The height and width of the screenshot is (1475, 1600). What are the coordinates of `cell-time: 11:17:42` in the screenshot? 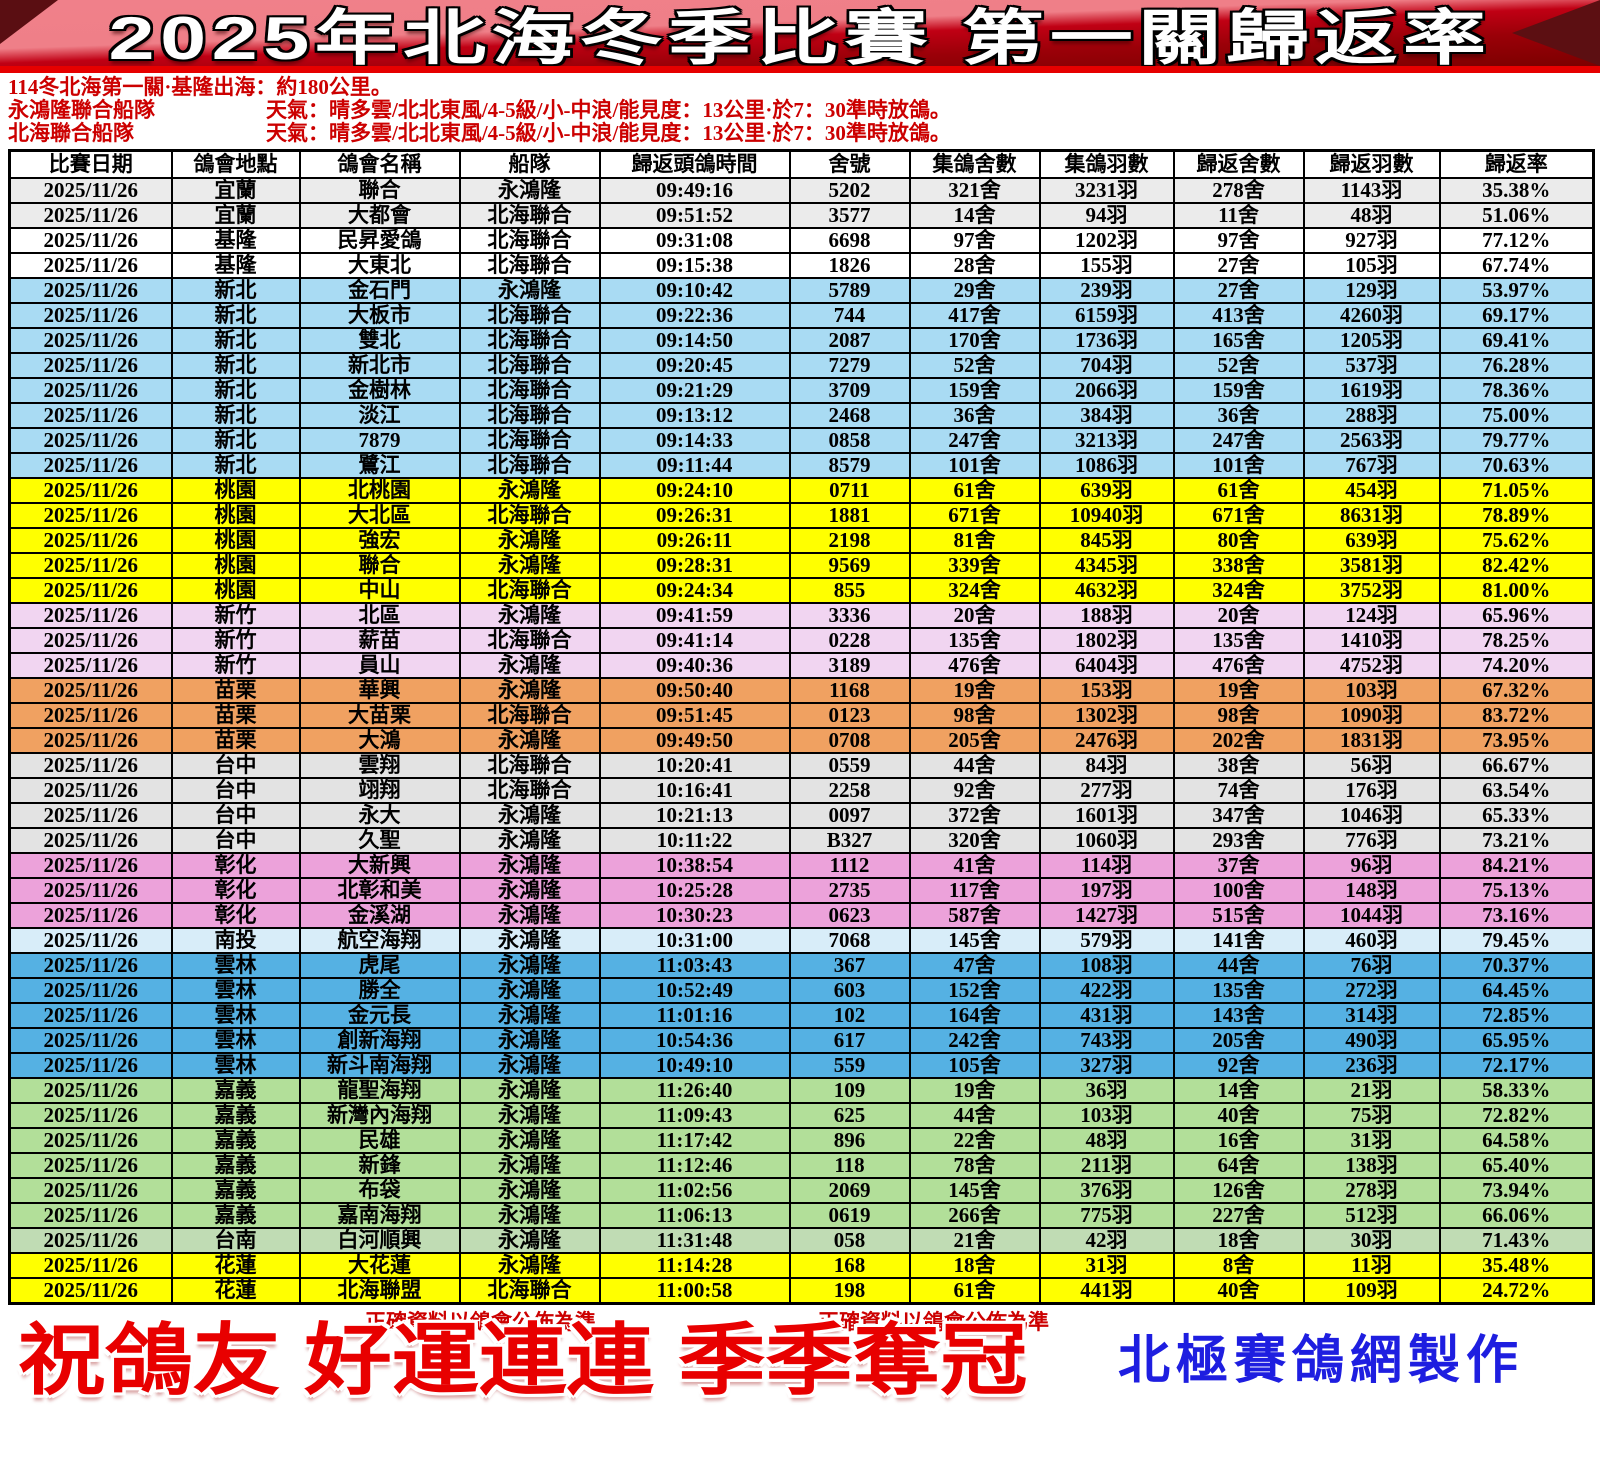 It's located at (694, 1140).